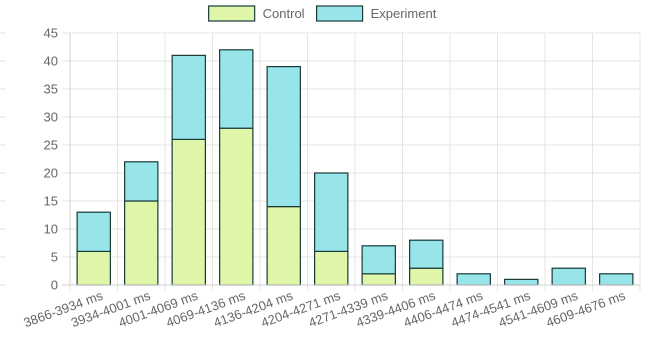  What do you see at coordinates (51, 173) in the screenshot?
I see `y-tick-label: 20` at bounding box center [51, 173].